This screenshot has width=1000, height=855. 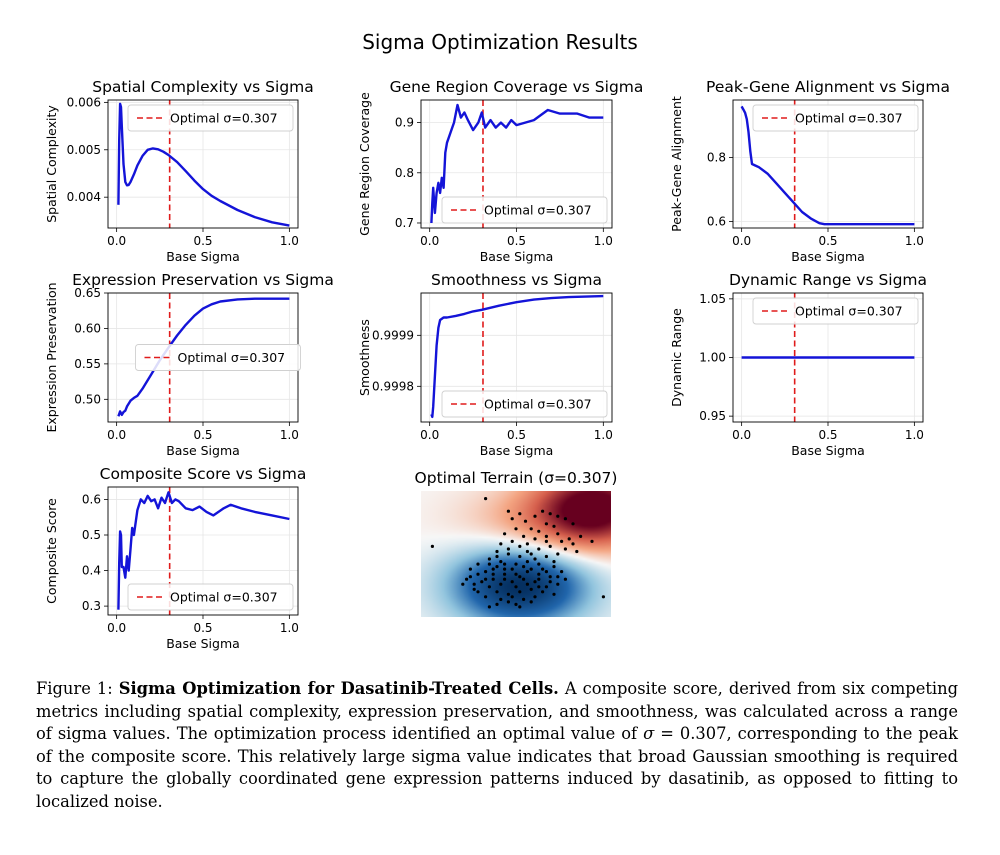 What do you see at coordinates (203, 87) in the screenshot?
I see `chart-title: Spatial Complexity vs Sigma` at bounding box center [203, 87].